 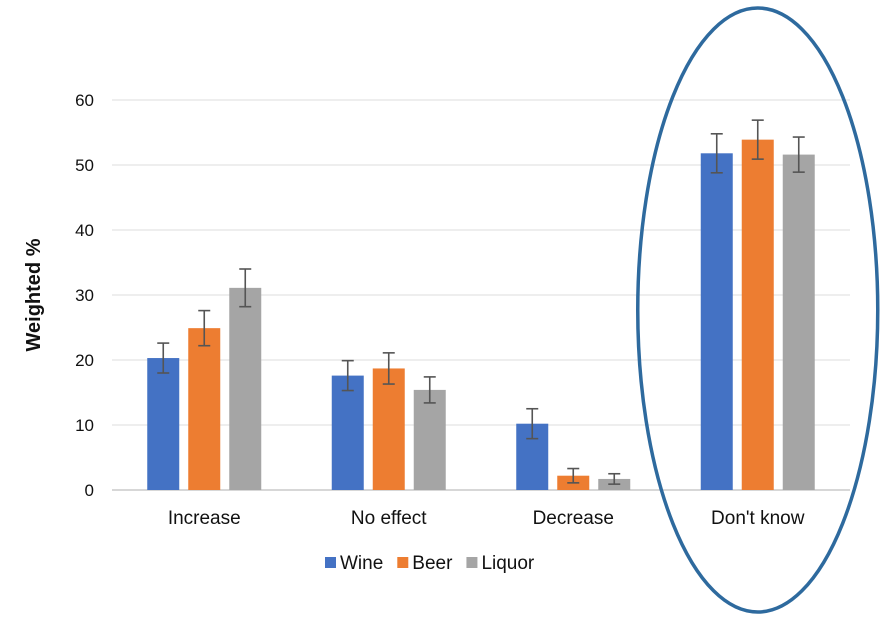 I want to click on legend-swatch-wine, so click(x=330, y=562).